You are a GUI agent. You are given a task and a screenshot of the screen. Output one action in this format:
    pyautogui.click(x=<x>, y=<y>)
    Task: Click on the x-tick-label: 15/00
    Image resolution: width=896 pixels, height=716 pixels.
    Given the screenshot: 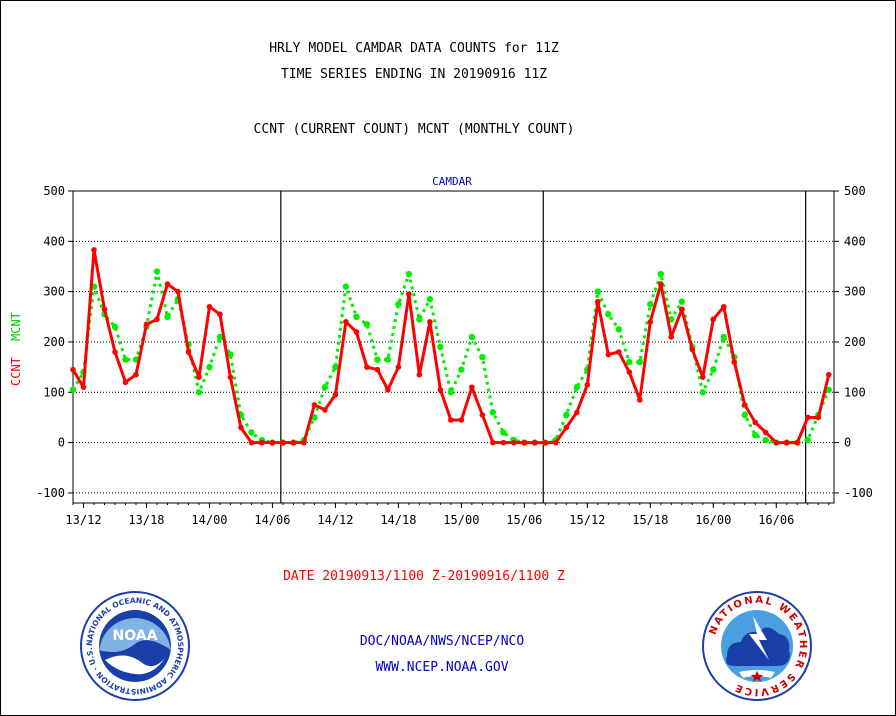 What is the action you would take?
    pyautogui.click(x=461, y=520)
    